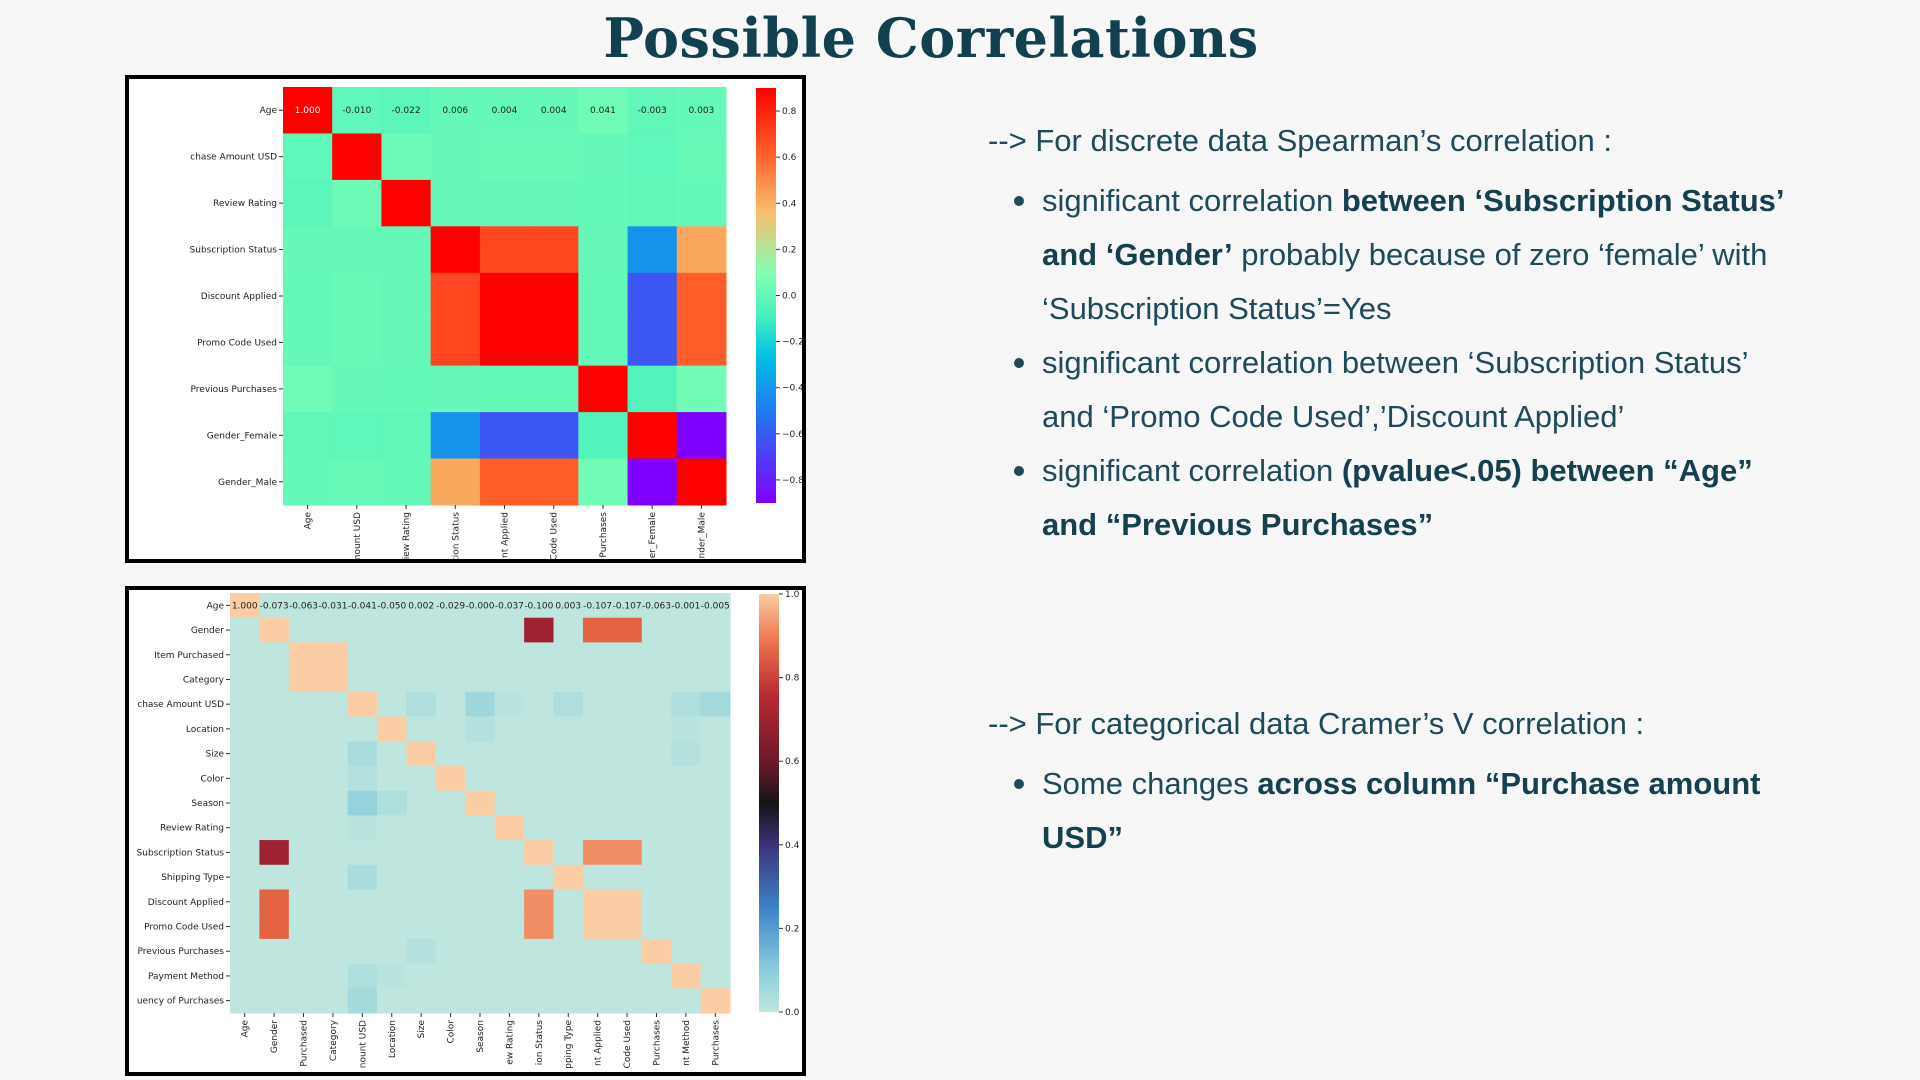 This screenshot has height=1080, width=1920. What do you see at coordinates (702, 535) in the screenshot?
I see `x-tick-label: nder_Male` at bounding box center [702, 535].